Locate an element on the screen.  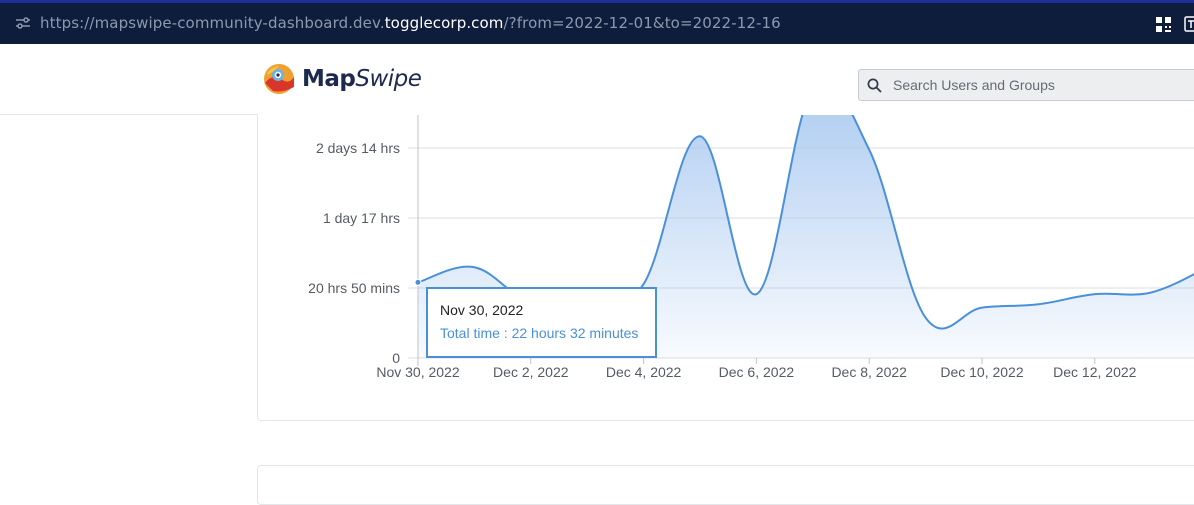
x-tick-label: Dec 6, 2022 is located at coordinates (757, 372).